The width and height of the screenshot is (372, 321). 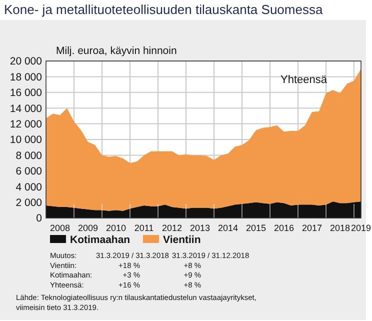 I want to click on y-tick-label: 16 000, so click(x=26, y=93).